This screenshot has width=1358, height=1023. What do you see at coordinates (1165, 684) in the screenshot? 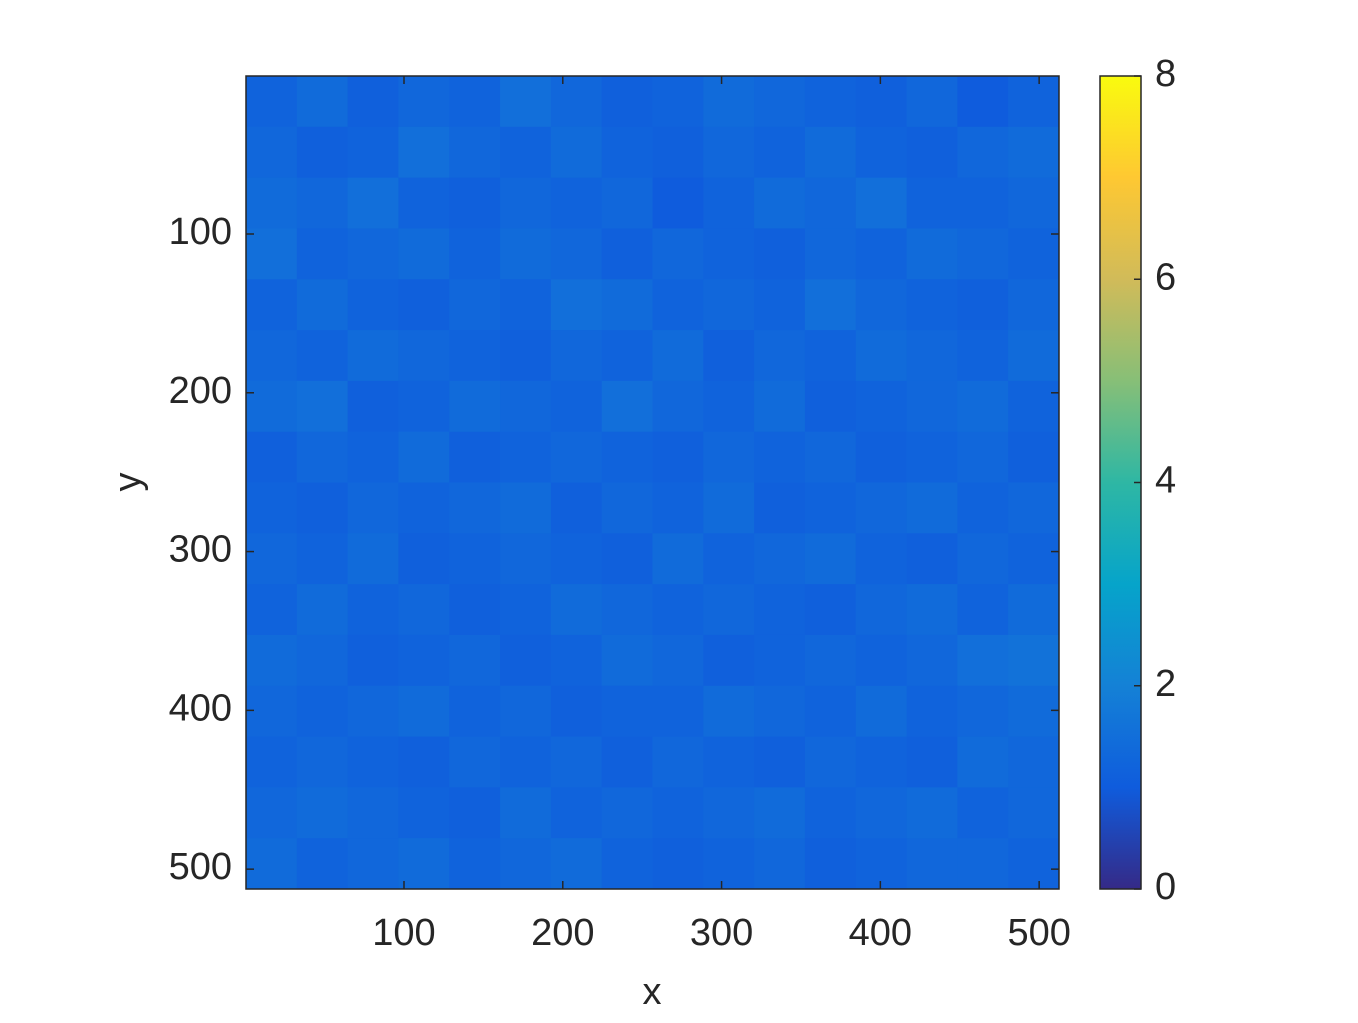
I see `colorbar-tick-label: 2` at bounding box center [1165, 684].